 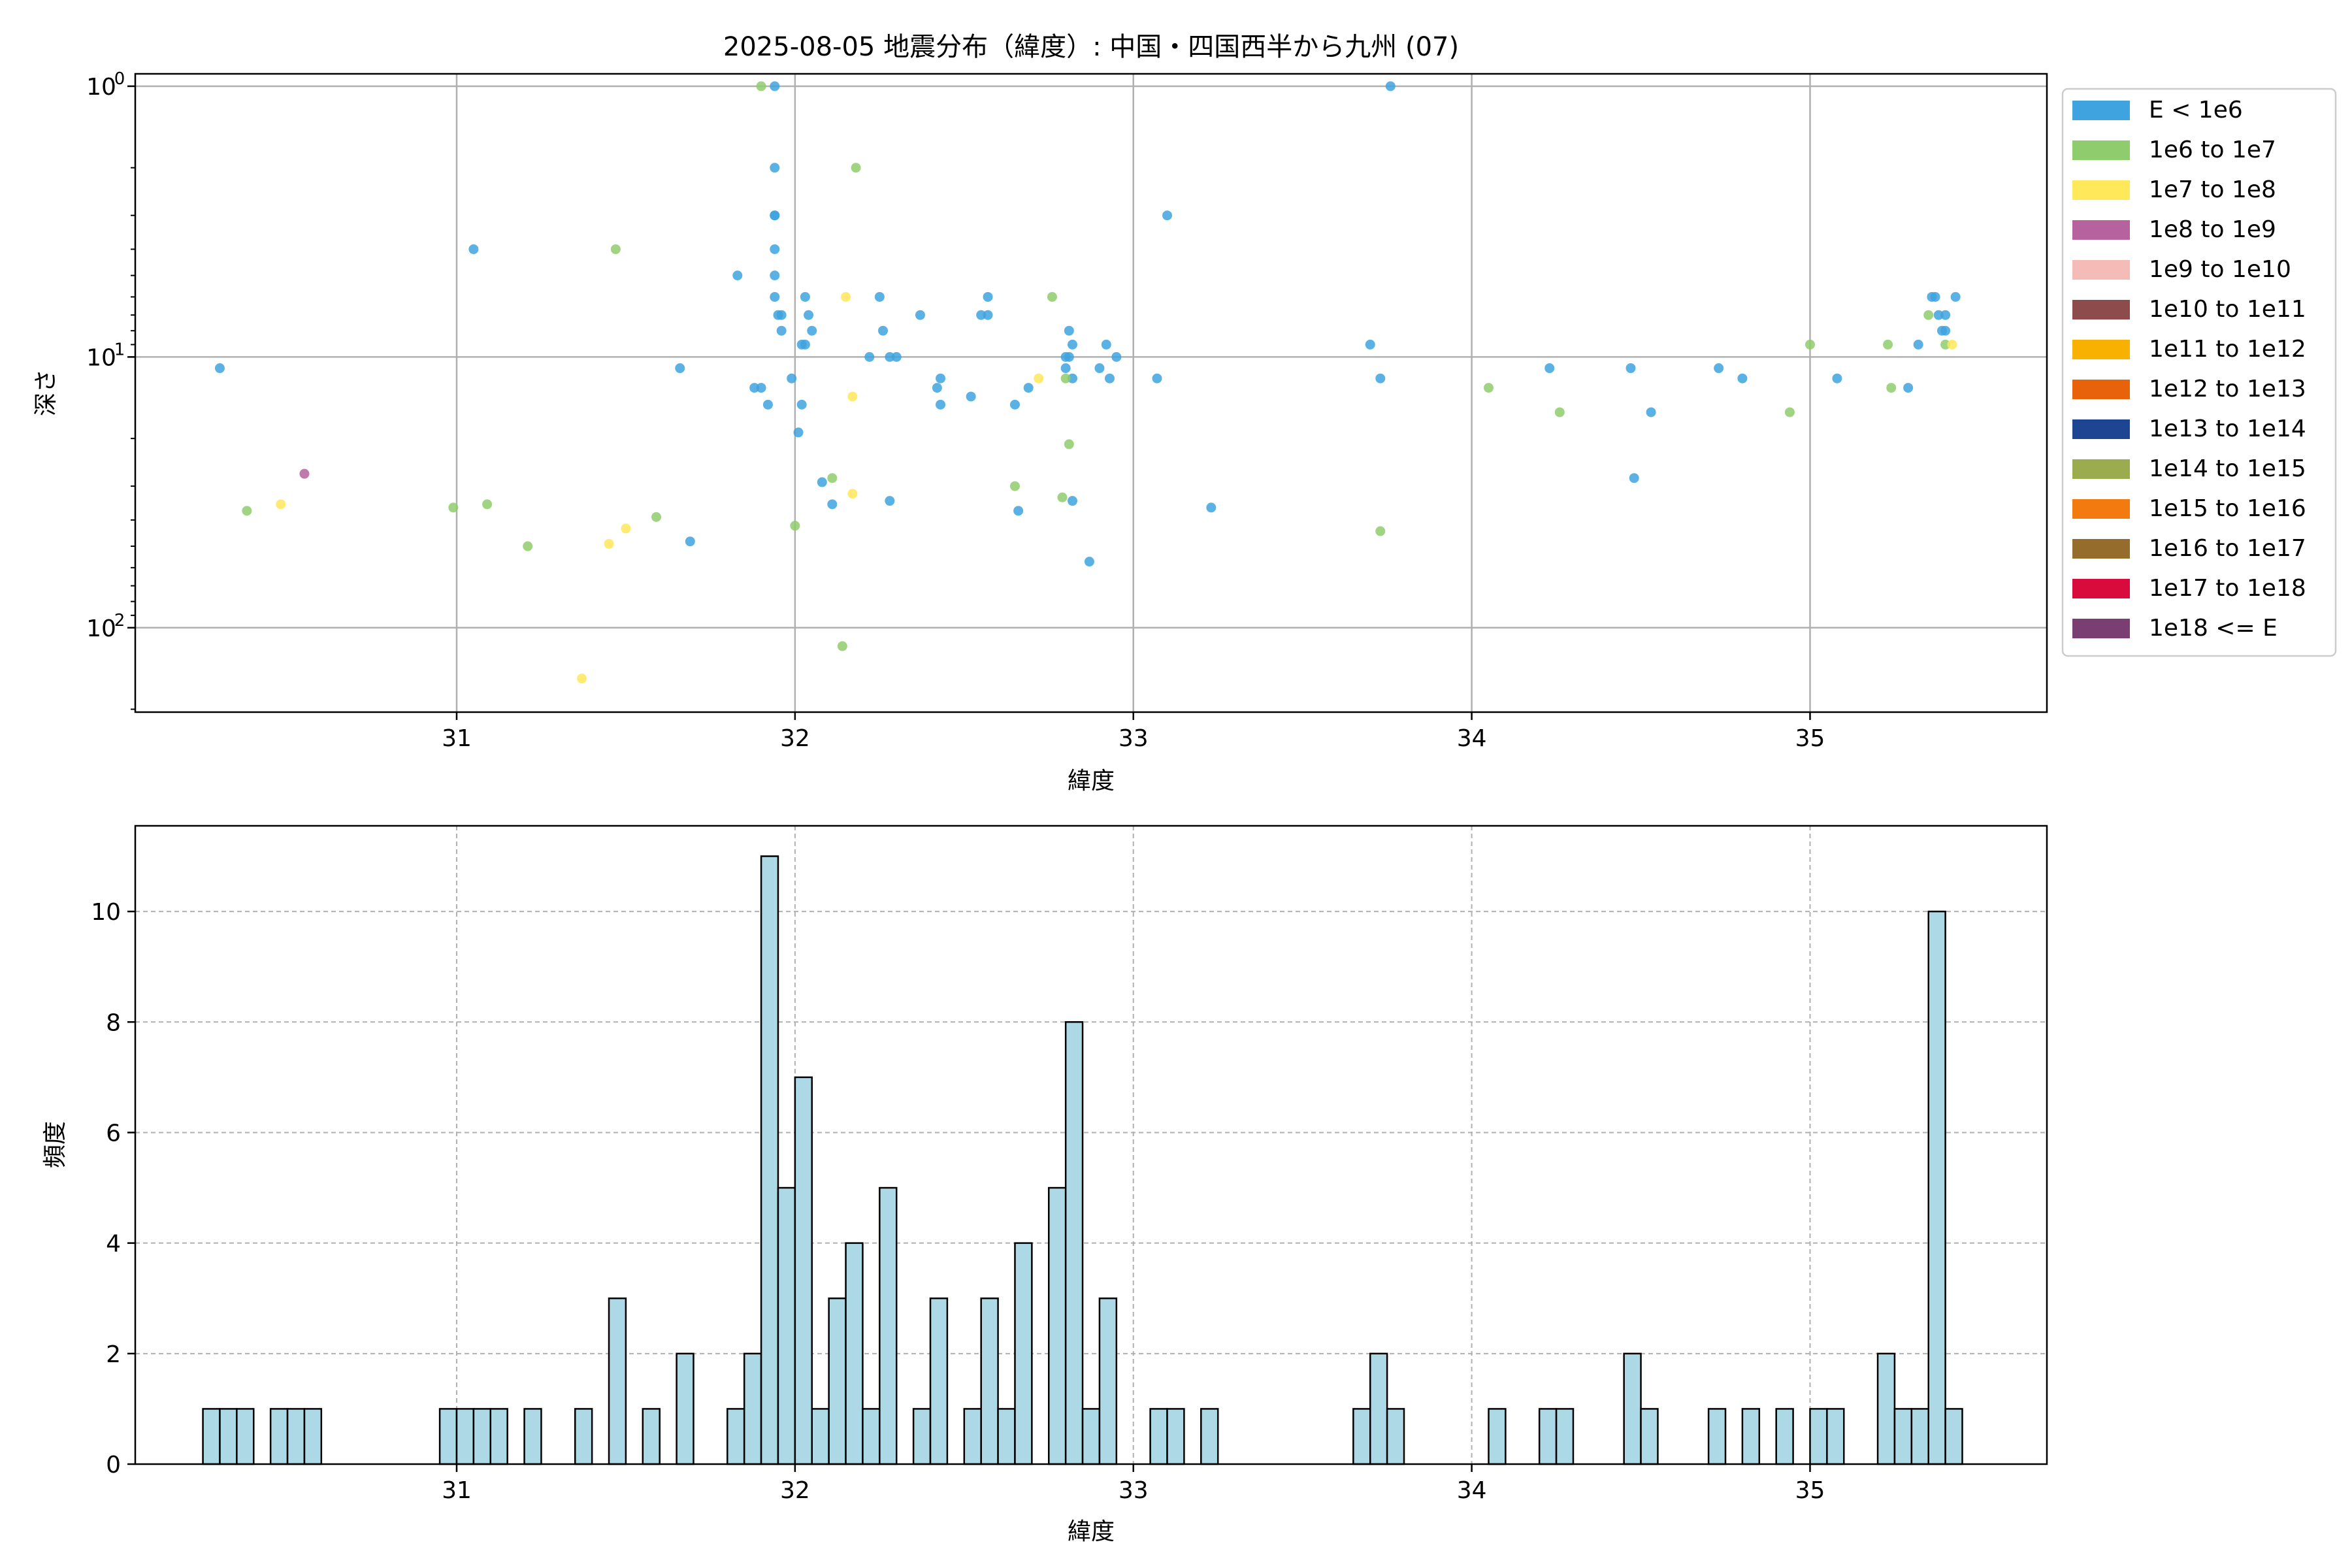 What do you see at coordinates (119, 620) in the screenshot?
I see `scatter-y-tick-exponent: 2` at bounding box center [119, 620].